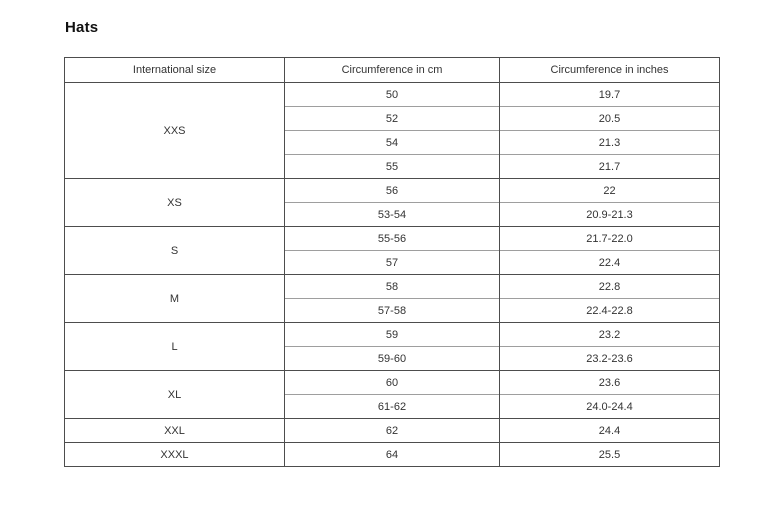 The image size is (784, 515). I want to click on table-row: 54 21.3, so click(392, 142).